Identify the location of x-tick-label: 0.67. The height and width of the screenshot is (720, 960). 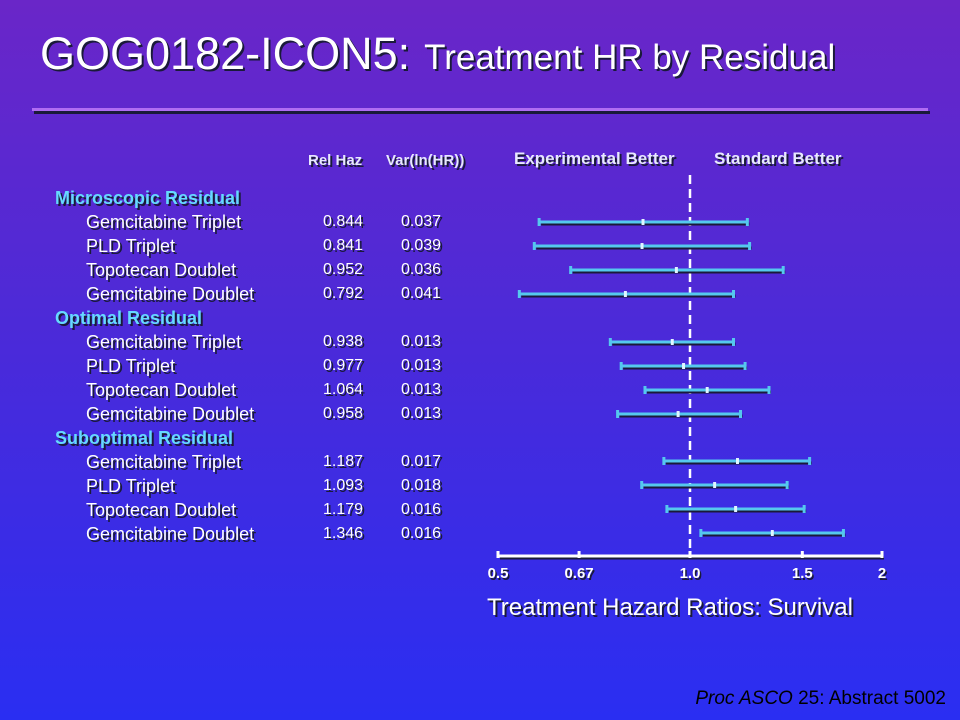
(578, 573).